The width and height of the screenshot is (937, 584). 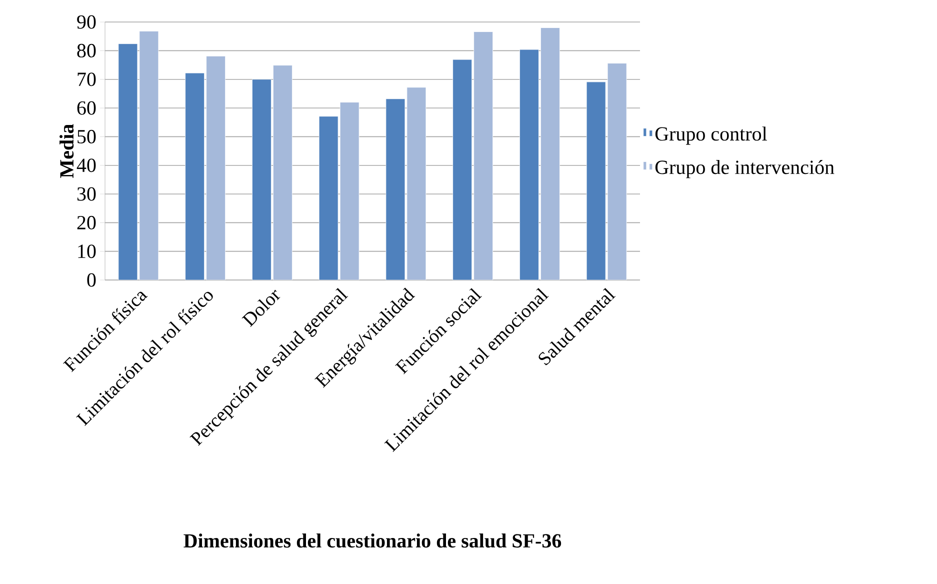 I want to click on y-tick-label: 40, so click(x=86, y=165).